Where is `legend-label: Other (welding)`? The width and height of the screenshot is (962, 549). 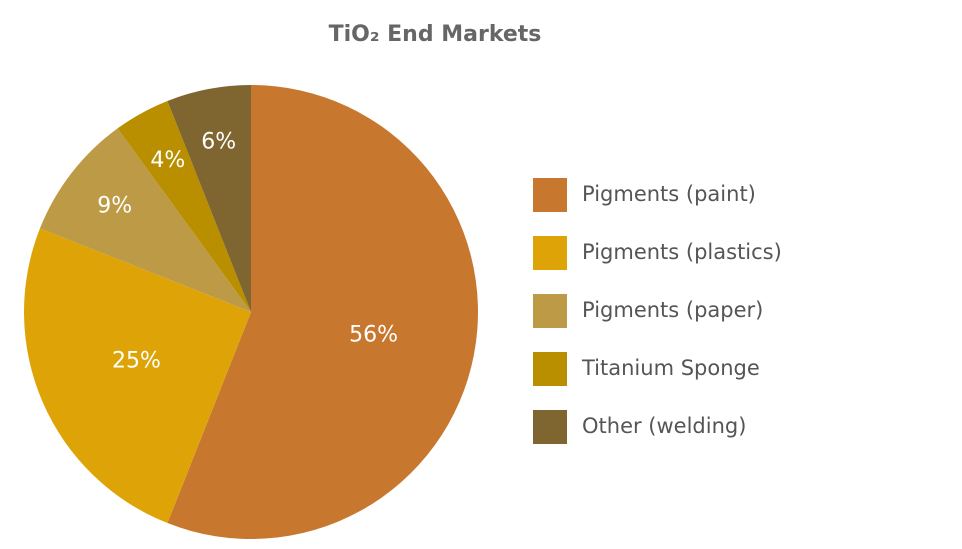
legend-label: Other (welding) is located at coordinates (664, 426).